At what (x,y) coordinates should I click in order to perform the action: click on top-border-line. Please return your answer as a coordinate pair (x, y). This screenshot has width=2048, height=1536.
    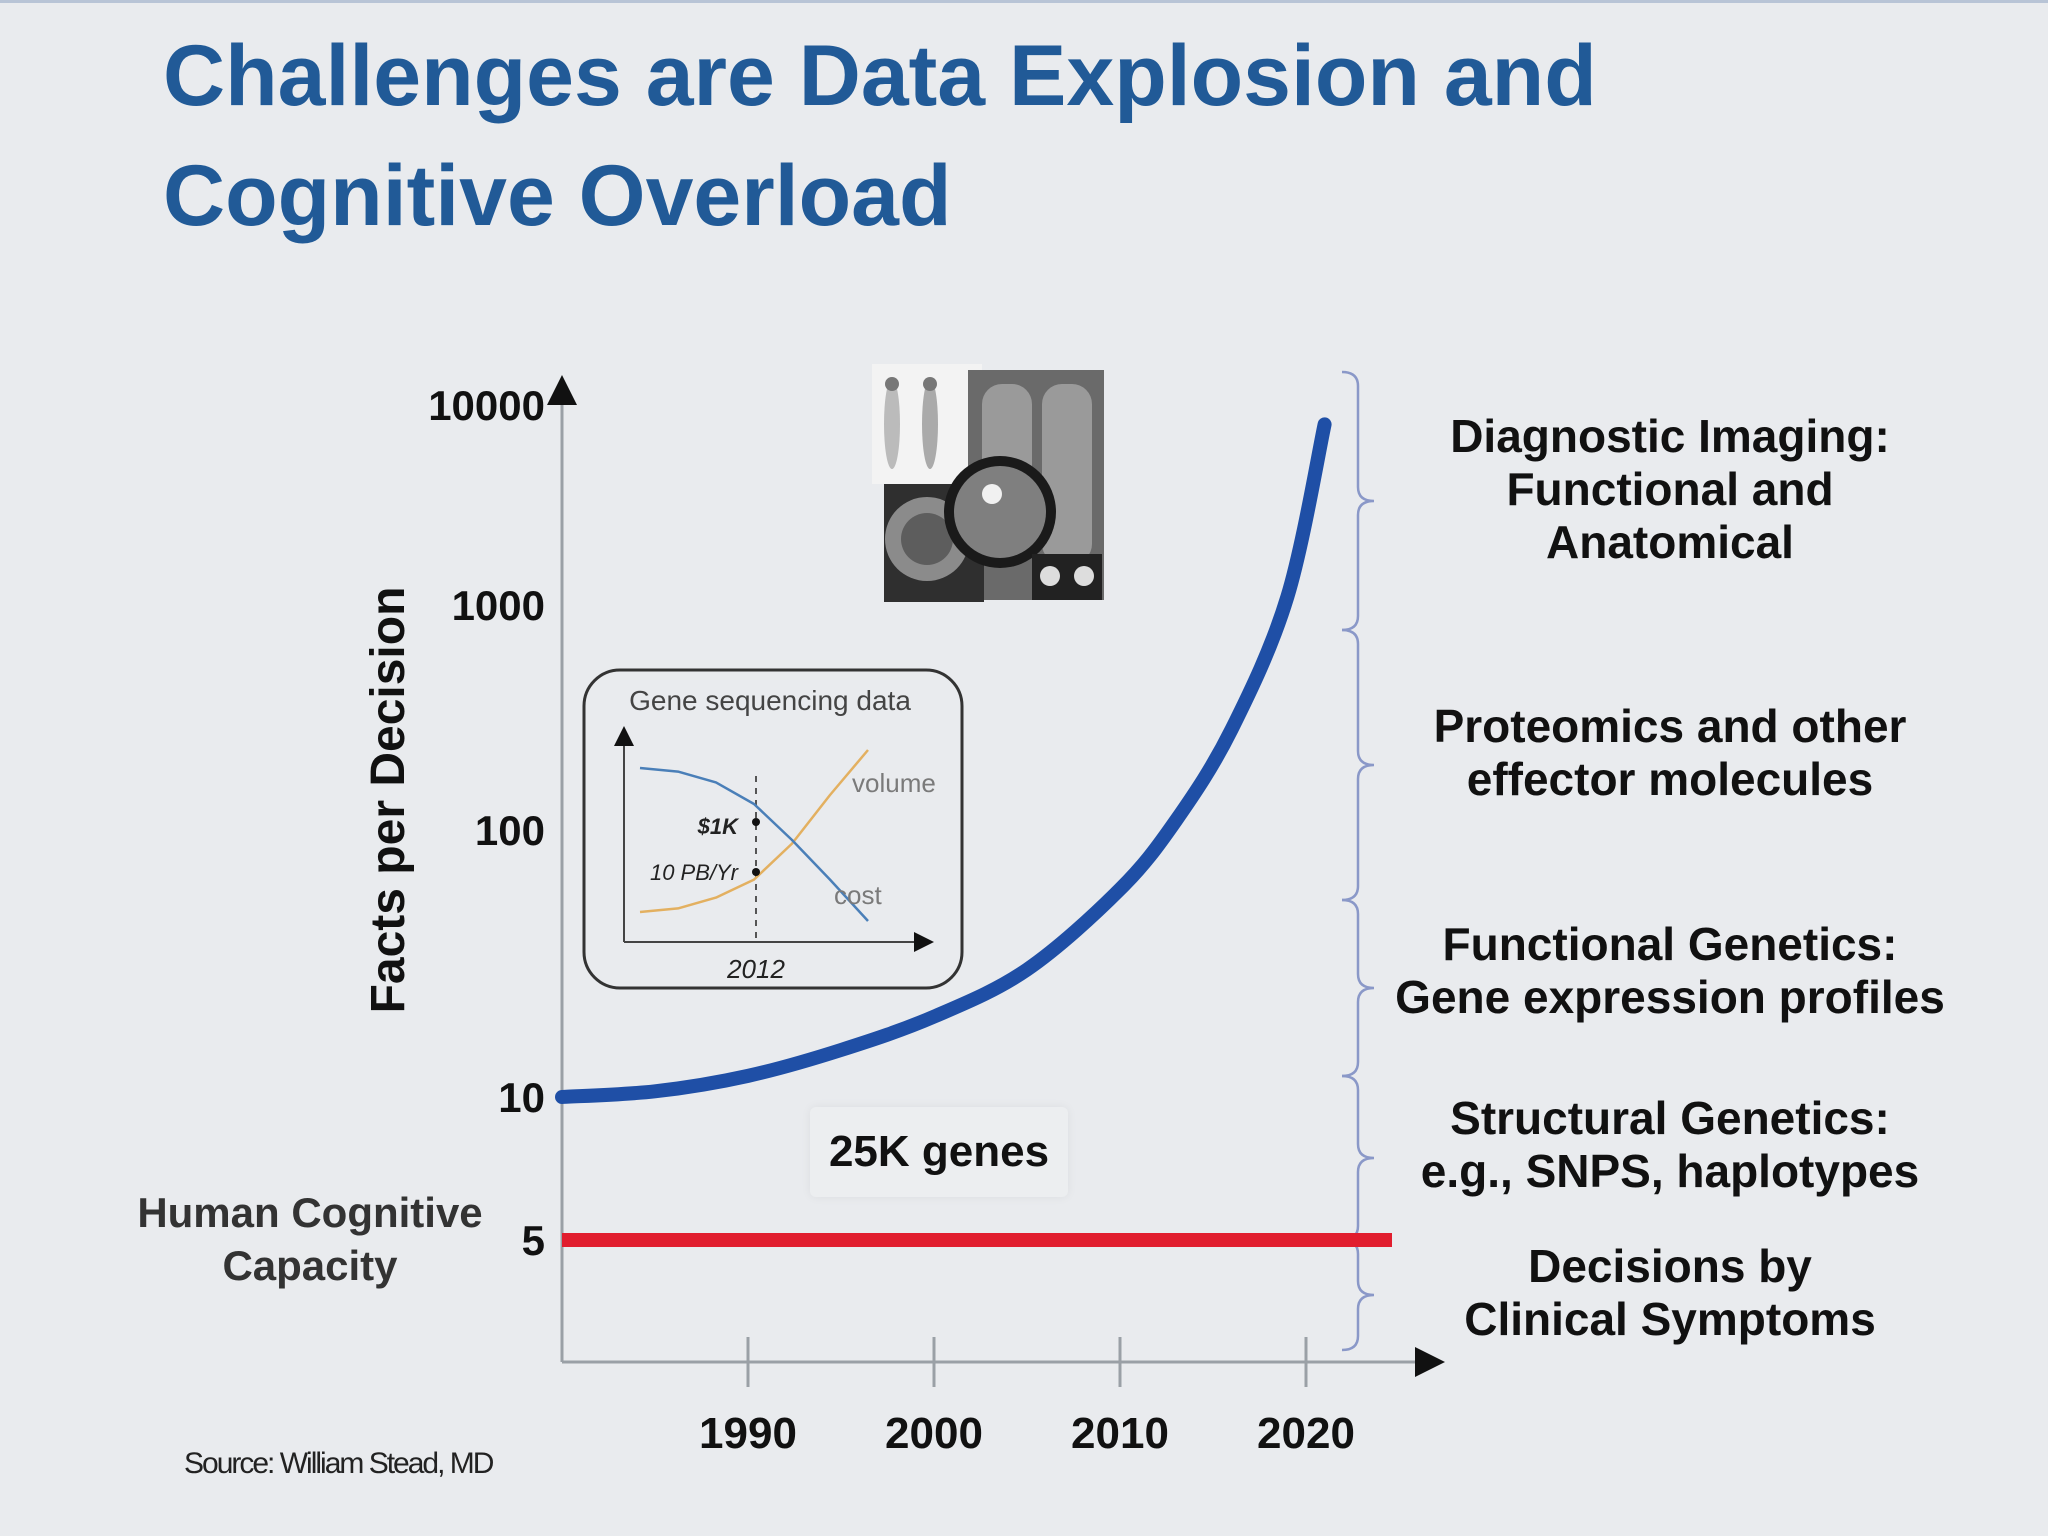
    Looking at the image, I should click on (1024, 1).